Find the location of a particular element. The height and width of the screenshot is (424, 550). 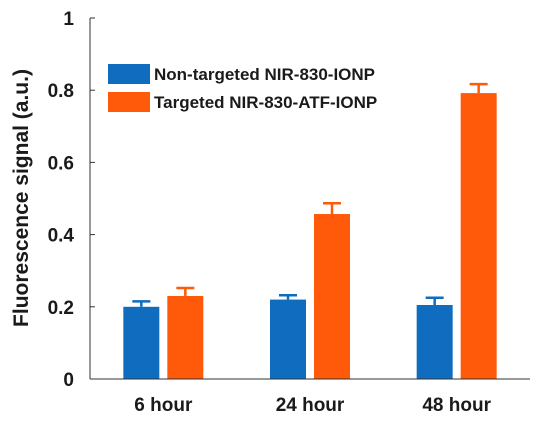

y-tick-label: 0.2 is located at coordinates (61, 308).